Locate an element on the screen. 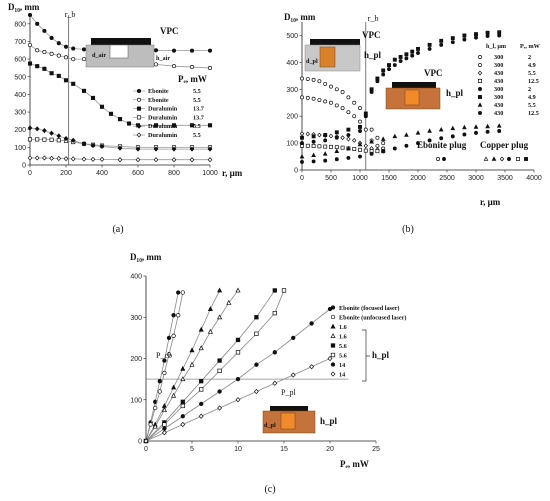  hpl-bracket-label: h_pl is located at coordinates (381, 355).